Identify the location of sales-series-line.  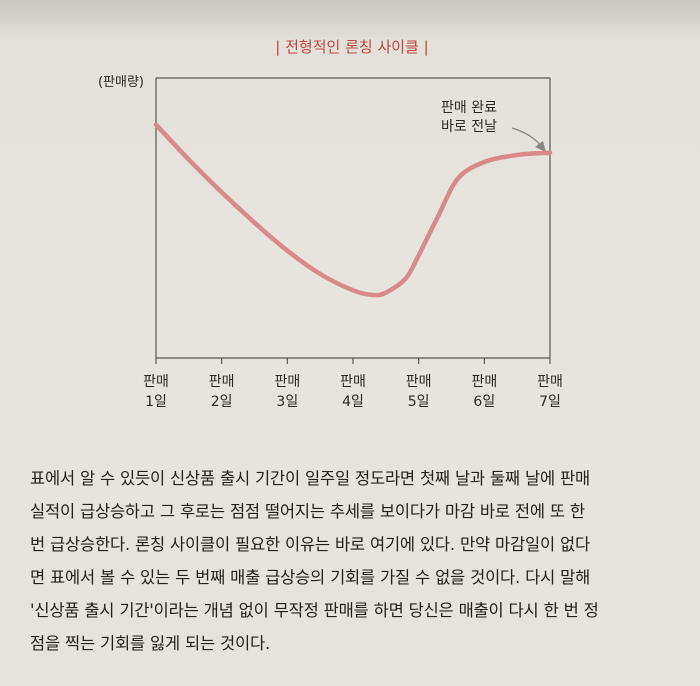
(353, 210).